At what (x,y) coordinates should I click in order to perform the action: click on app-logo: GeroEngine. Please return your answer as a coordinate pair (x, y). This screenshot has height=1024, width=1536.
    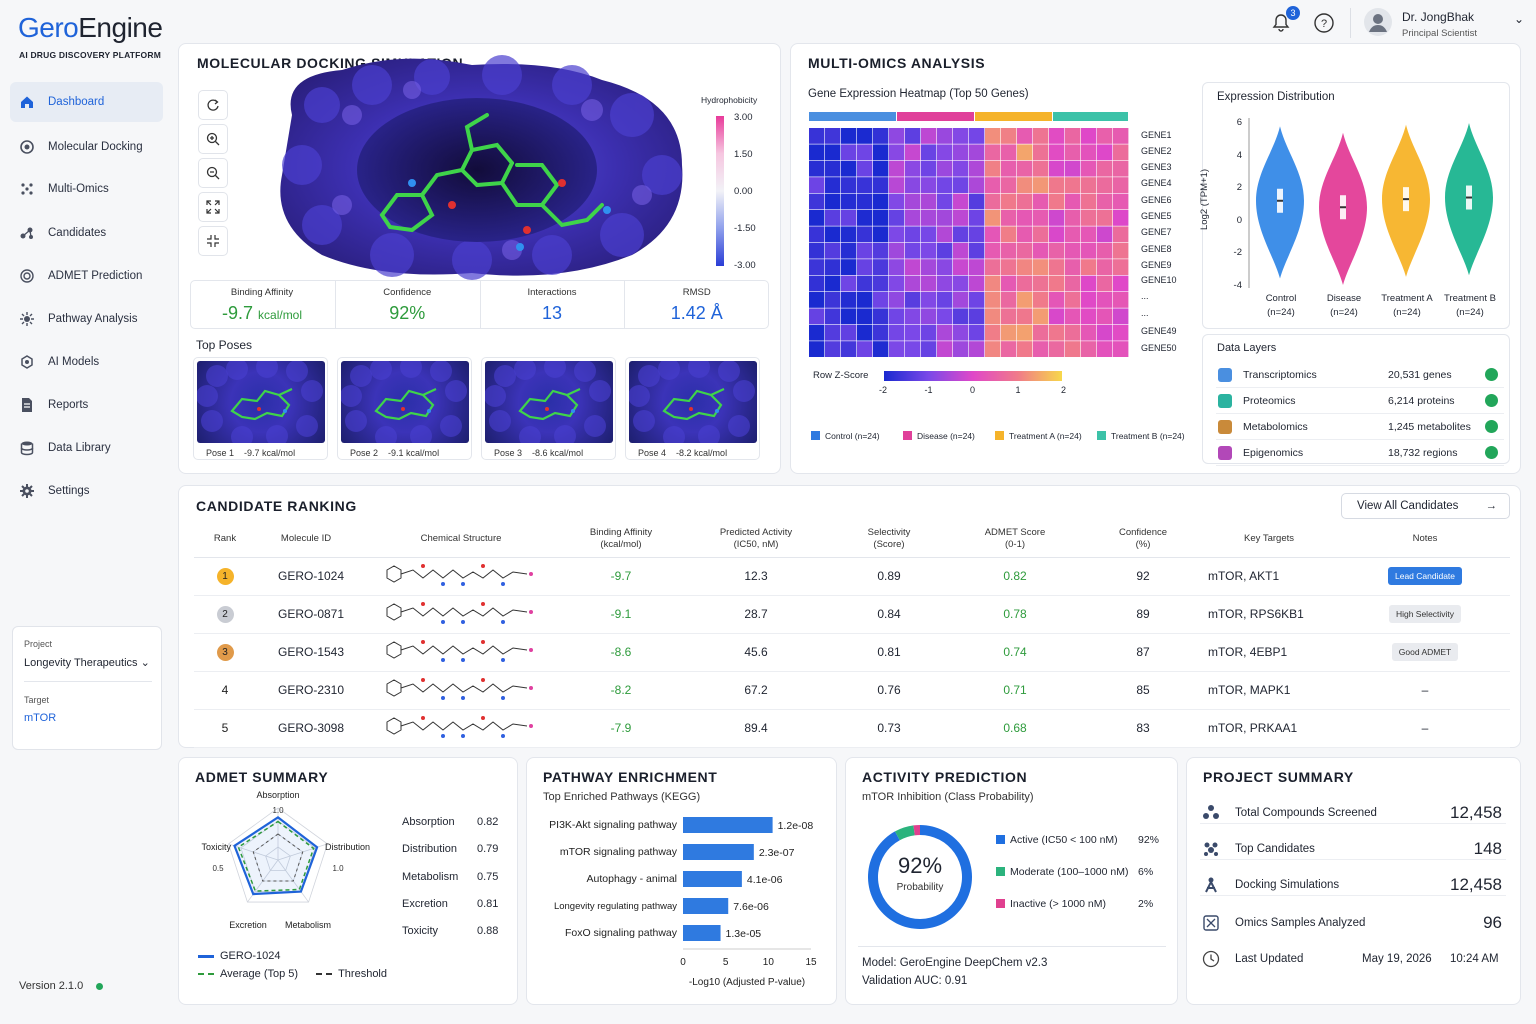
    Looking at the image, I should click on (90, 27).